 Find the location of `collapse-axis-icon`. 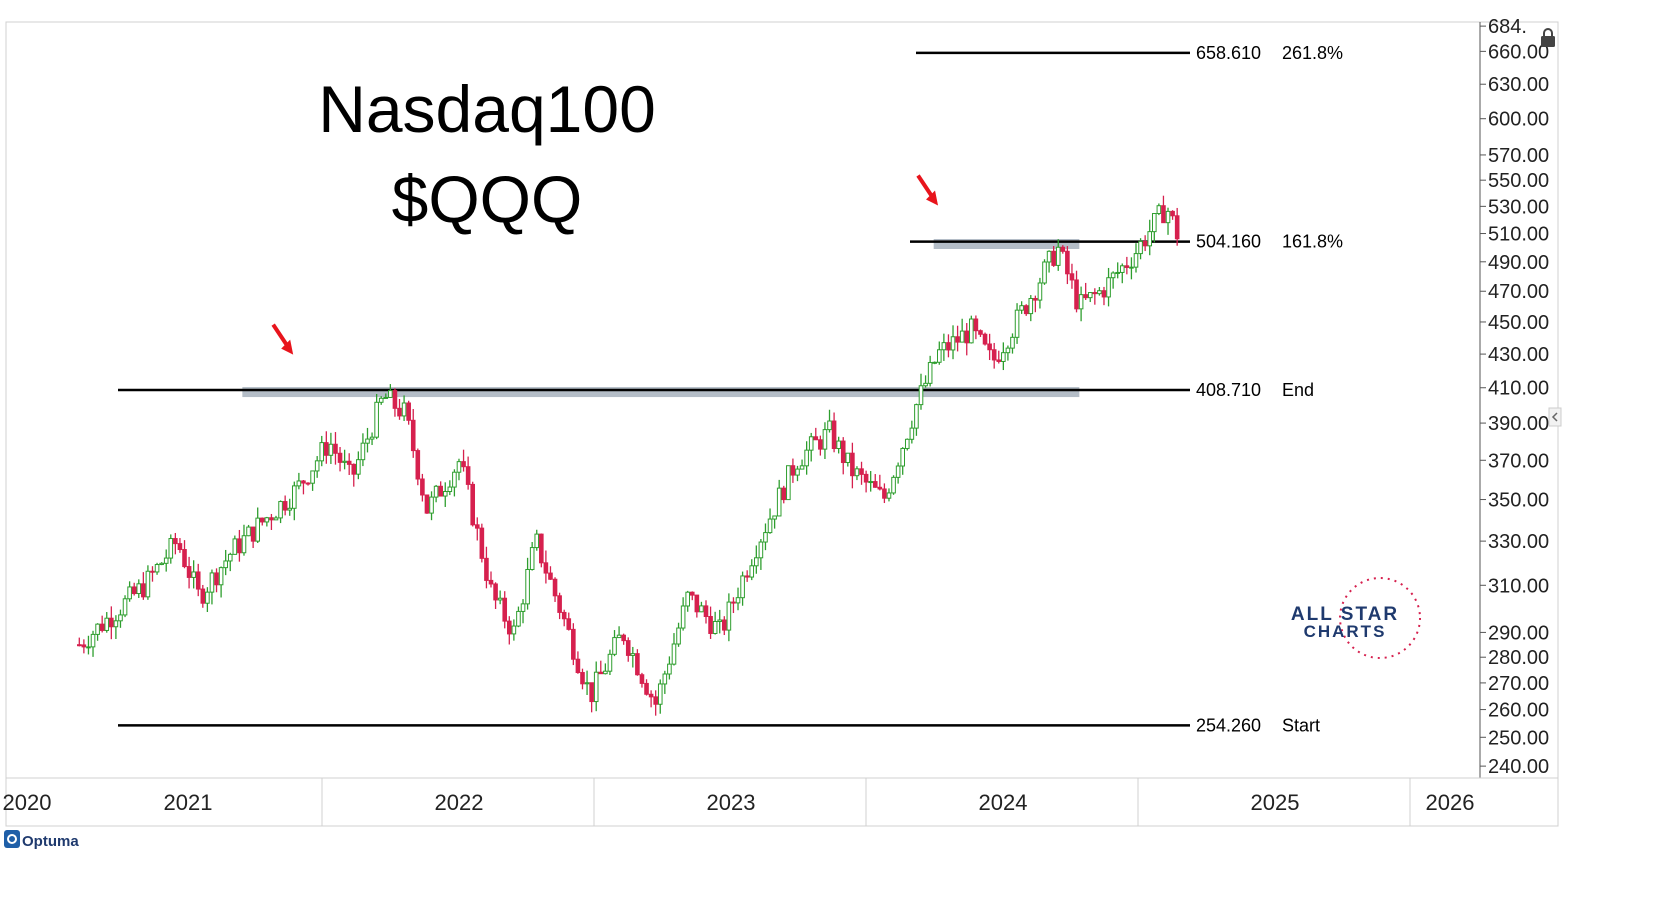

collapse-axis-icon is located at coordinates (1555, 417).